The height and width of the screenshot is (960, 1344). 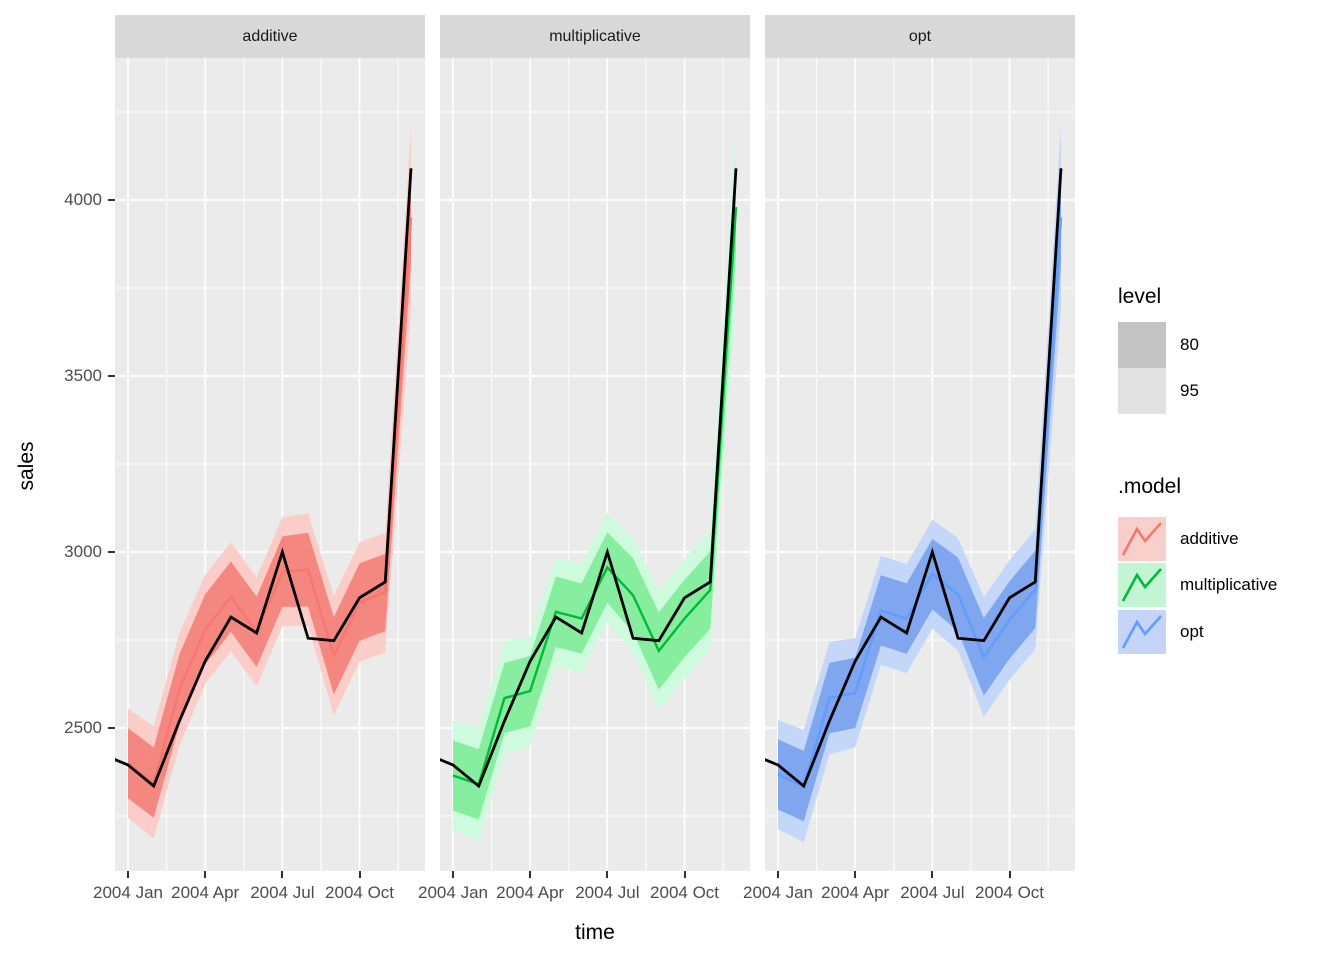 What do you see at coordinates (1189, 390) in the screenshot?
I see `legend-level-label-95: 95` at bounding box center [1189, 390].